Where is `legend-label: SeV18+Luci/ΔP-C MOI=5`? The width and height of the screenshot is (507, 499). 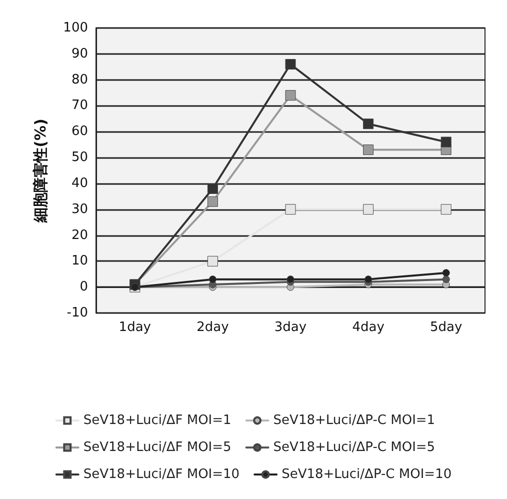
legend-label: SeV18+Luci/ΔP-C MOI=5 is located at coordinates (354, 447).